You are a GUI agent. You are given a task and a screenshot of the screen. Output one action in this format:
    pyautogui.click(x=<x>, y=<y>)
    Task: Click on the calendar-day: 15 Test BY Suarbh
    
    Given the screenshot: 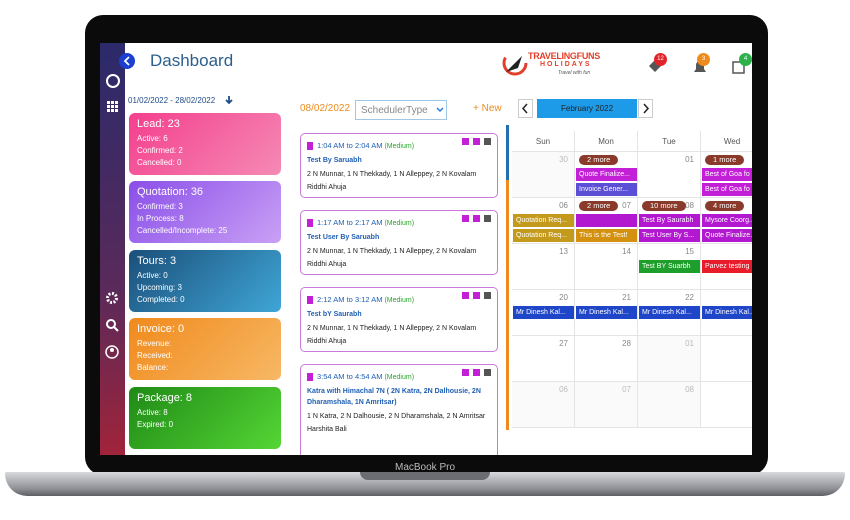 What is the action you would take?
    pyautogui.click(x=669, y=267)
    